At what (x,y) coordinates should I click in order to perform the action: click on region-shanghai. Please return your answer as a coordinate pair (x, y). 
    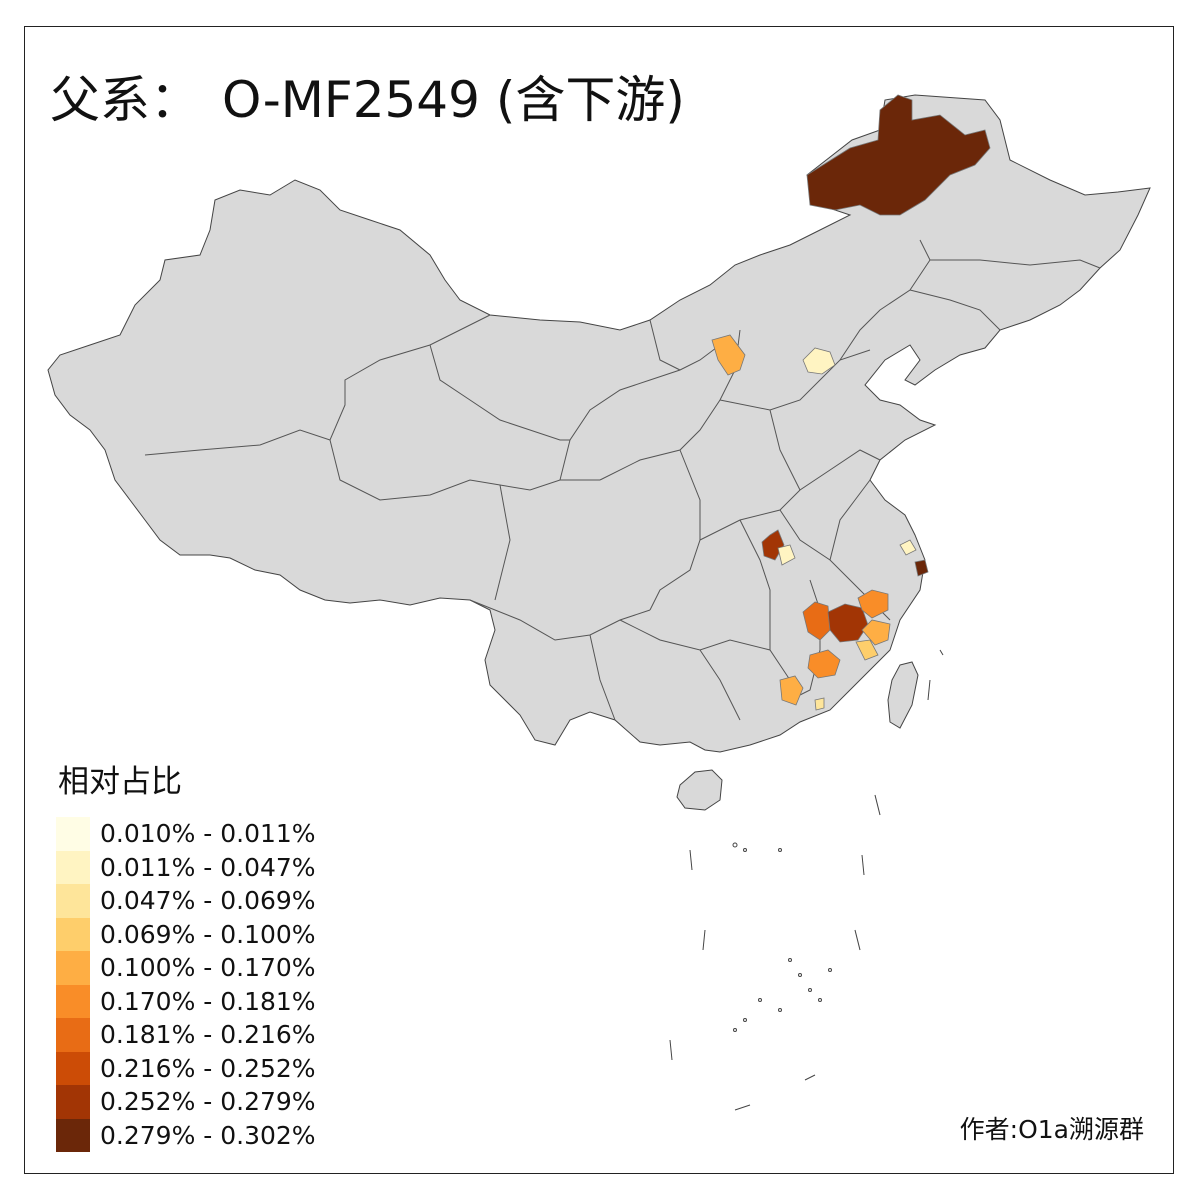
    Looking at the image, I should click on (908, 547).